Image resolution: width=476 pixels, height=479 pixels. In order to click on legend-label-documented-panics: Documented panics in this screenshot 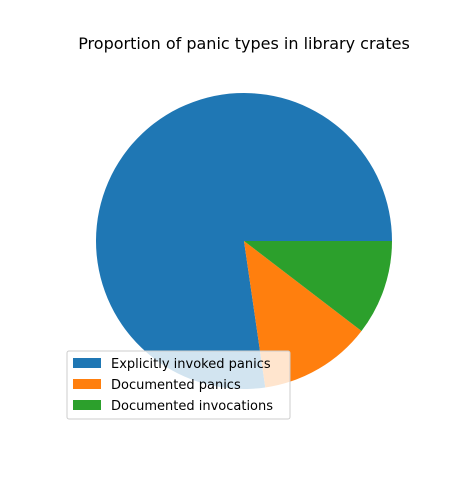, I will do `click(176, 385)`.